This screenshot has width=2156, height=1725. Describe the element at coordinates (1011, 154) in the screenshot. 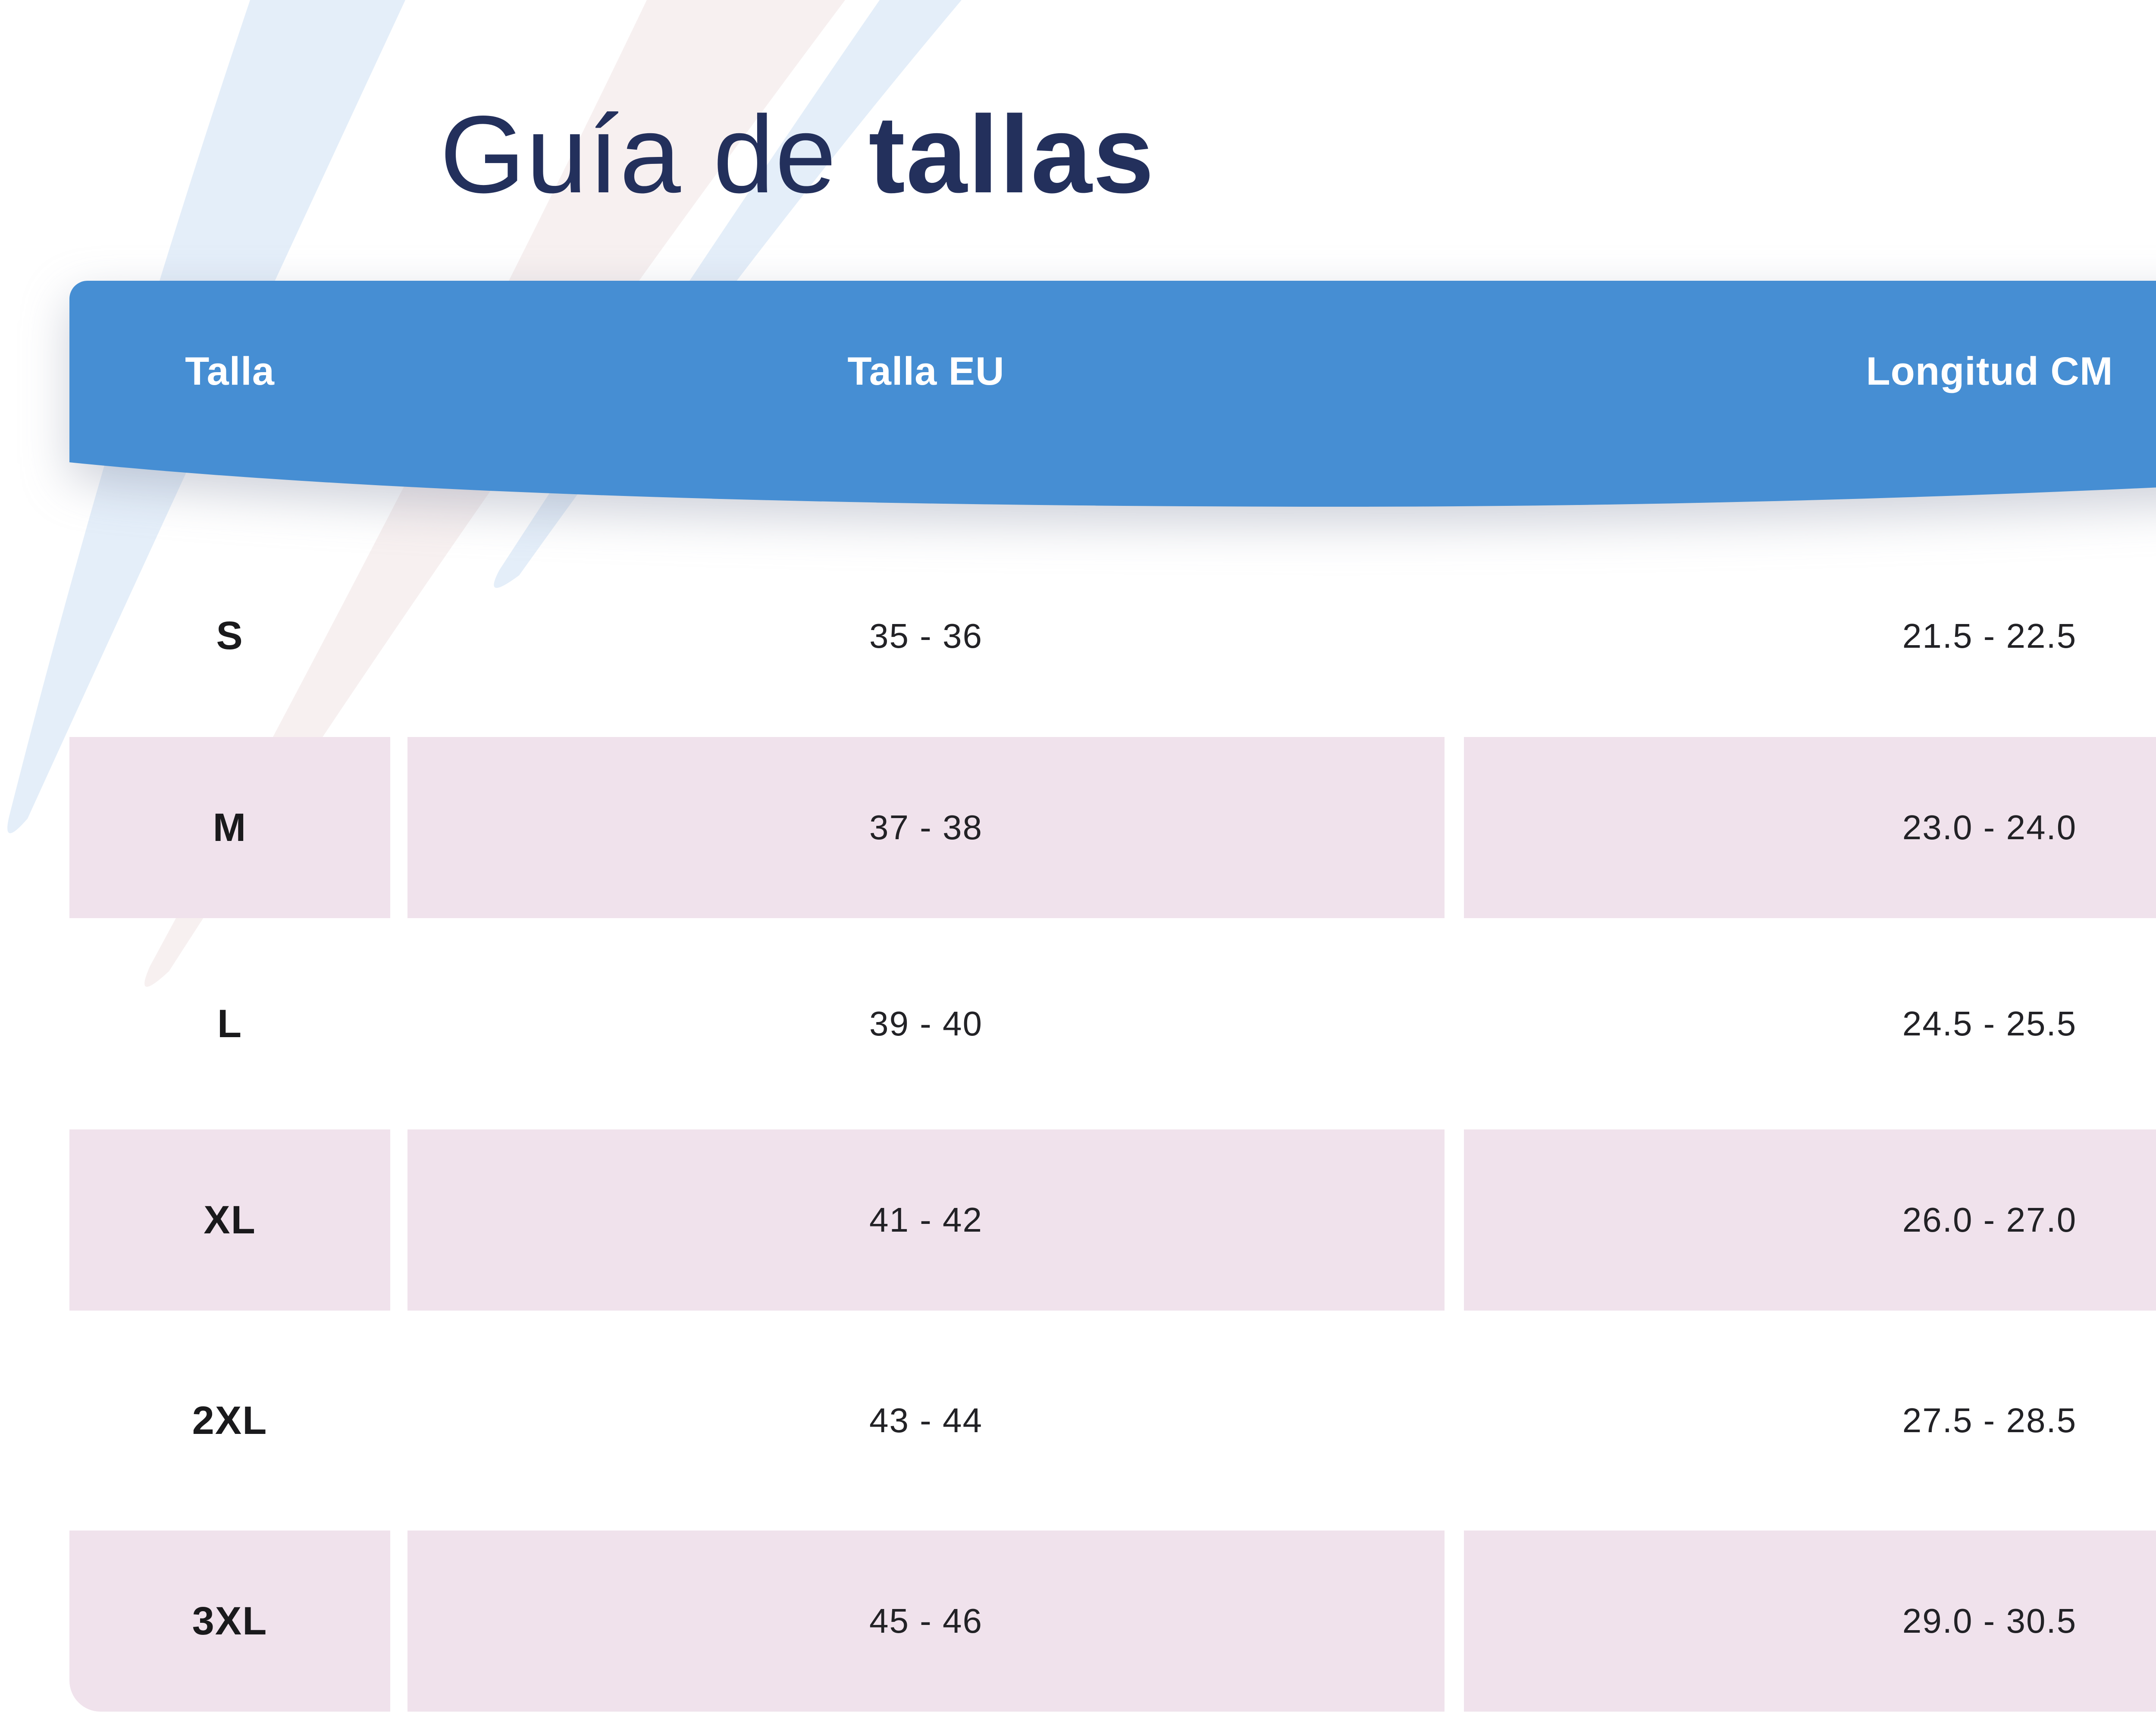

I see `page-title-bold: tallas` at that location.